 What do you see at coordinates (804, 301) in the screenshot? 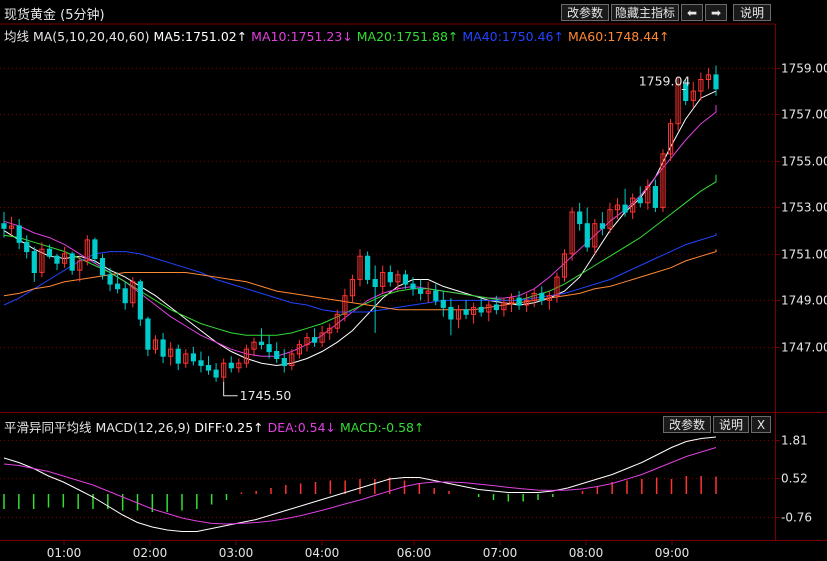
I see `main-y-tick-label: 1749.00` at bounding box center [804, 301].